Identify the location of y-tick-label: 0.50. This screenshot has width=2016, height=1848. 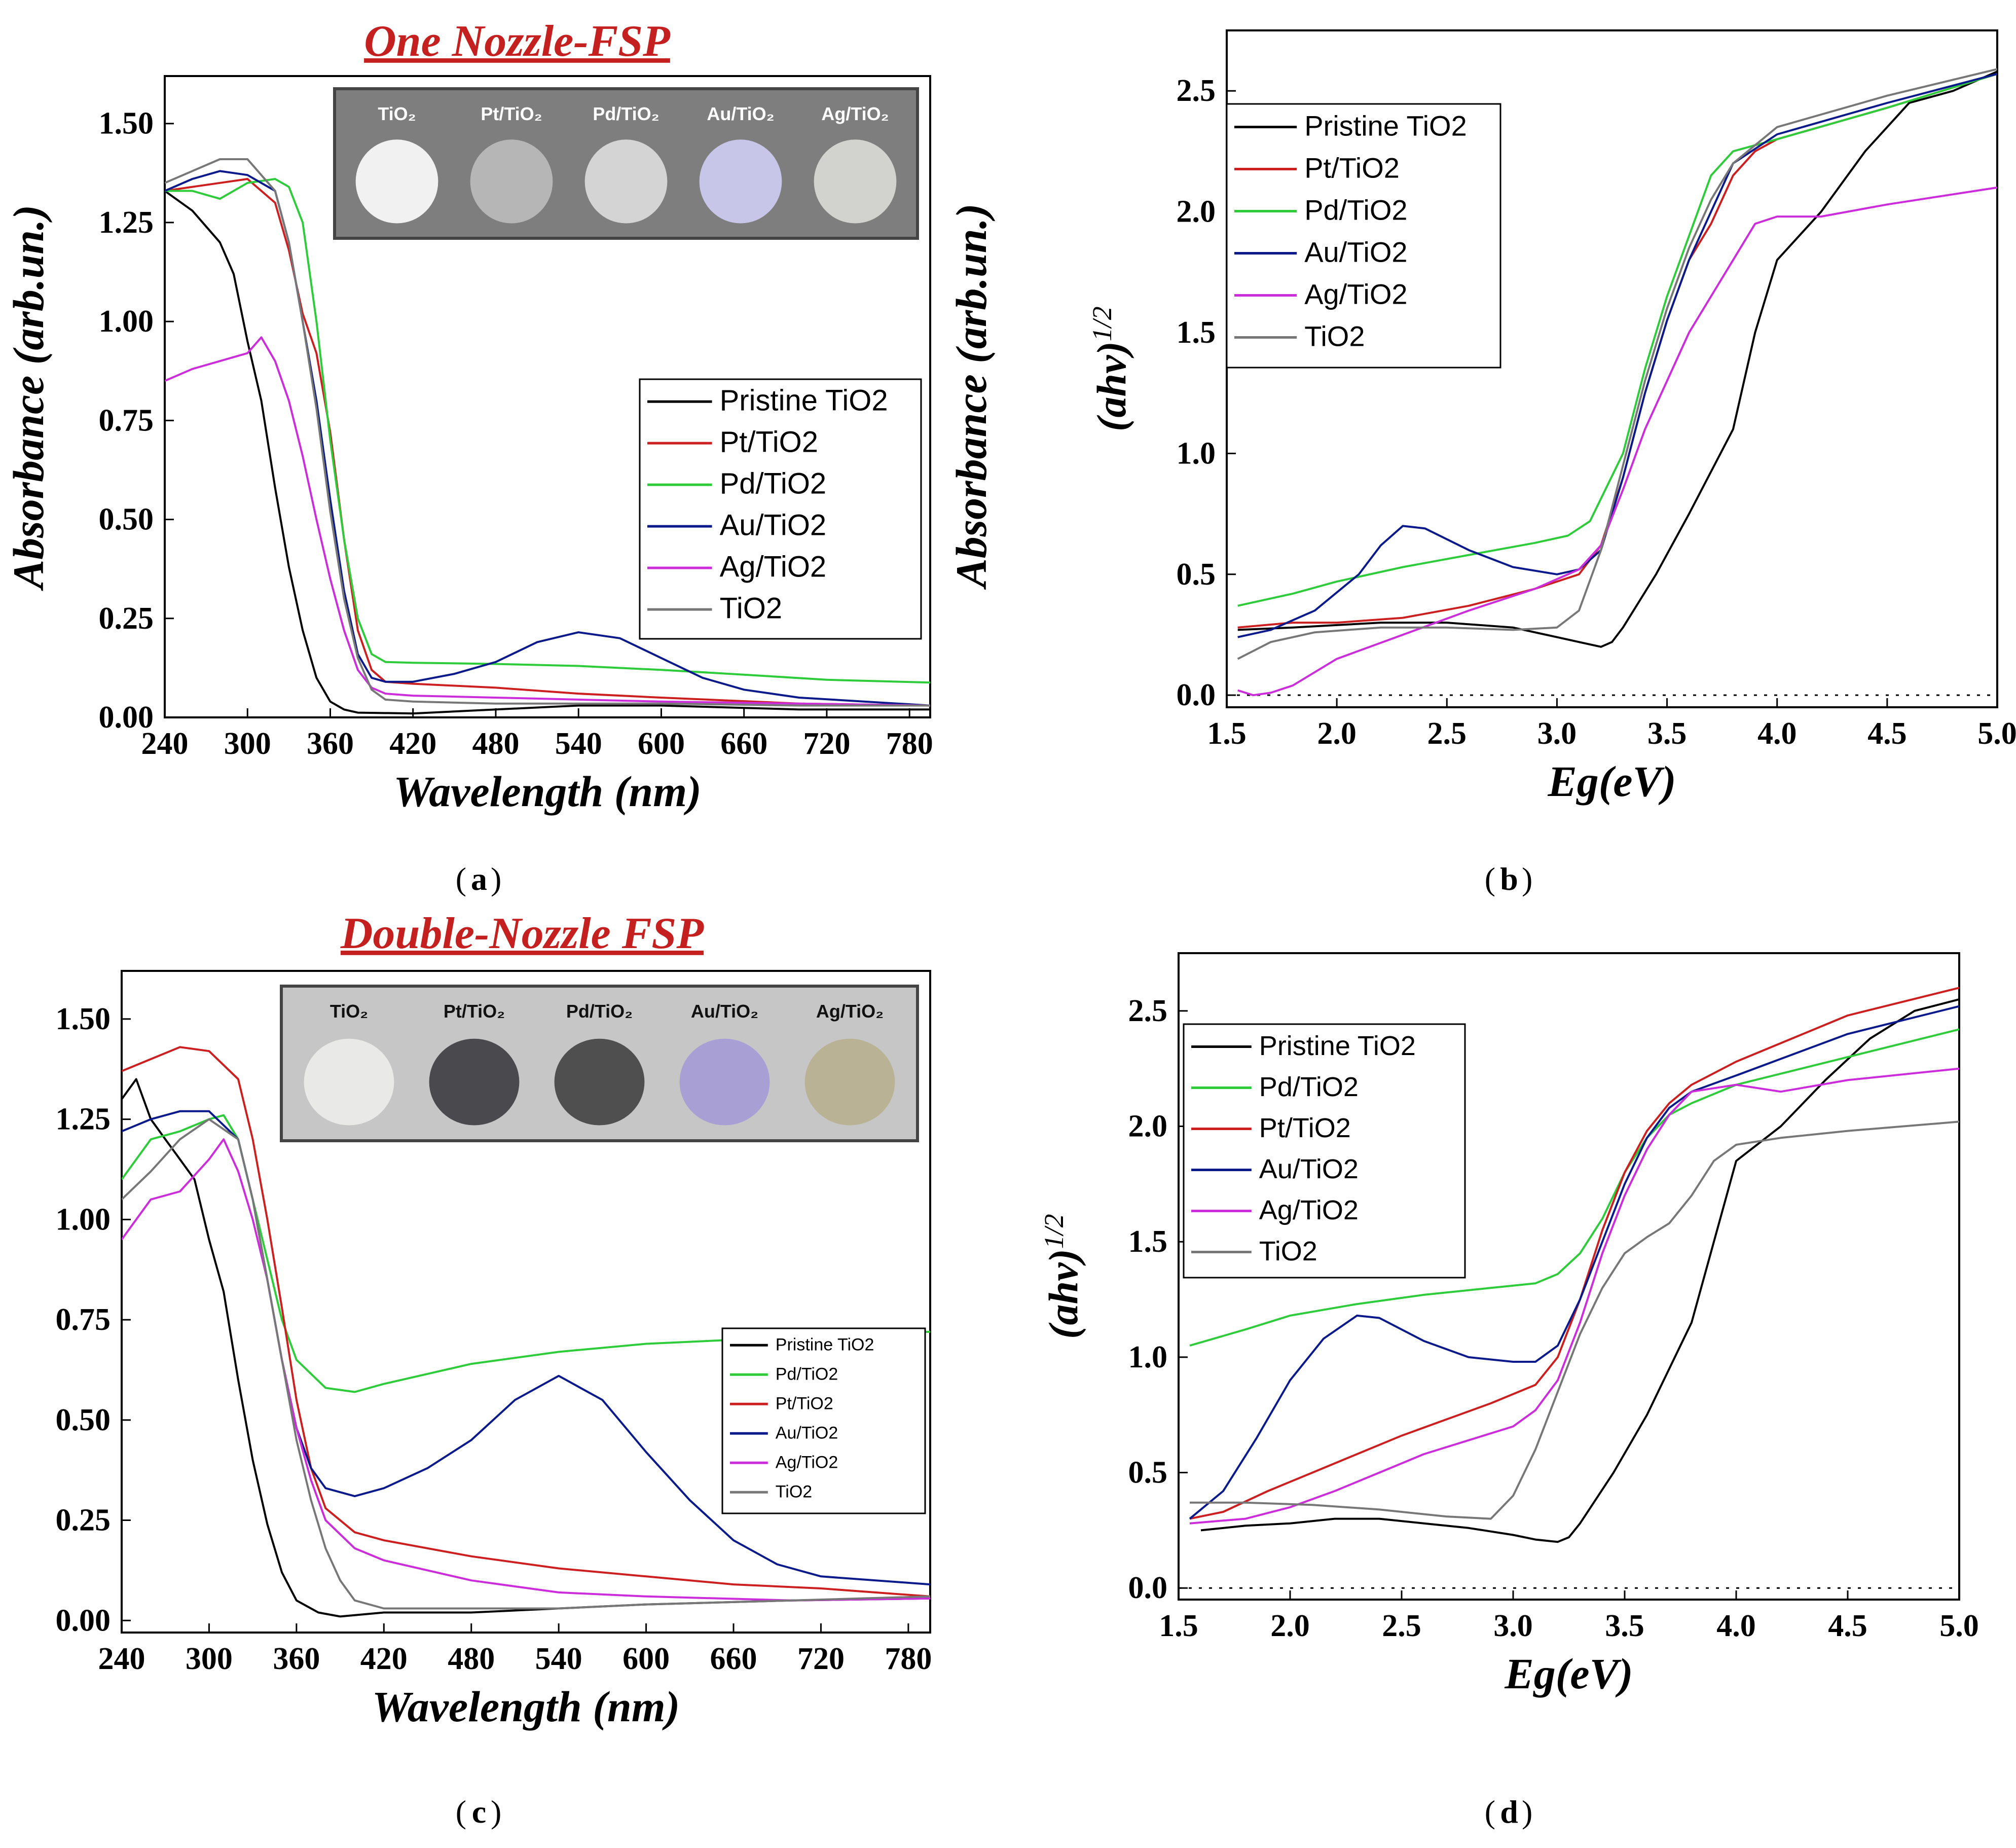
(126, 519).